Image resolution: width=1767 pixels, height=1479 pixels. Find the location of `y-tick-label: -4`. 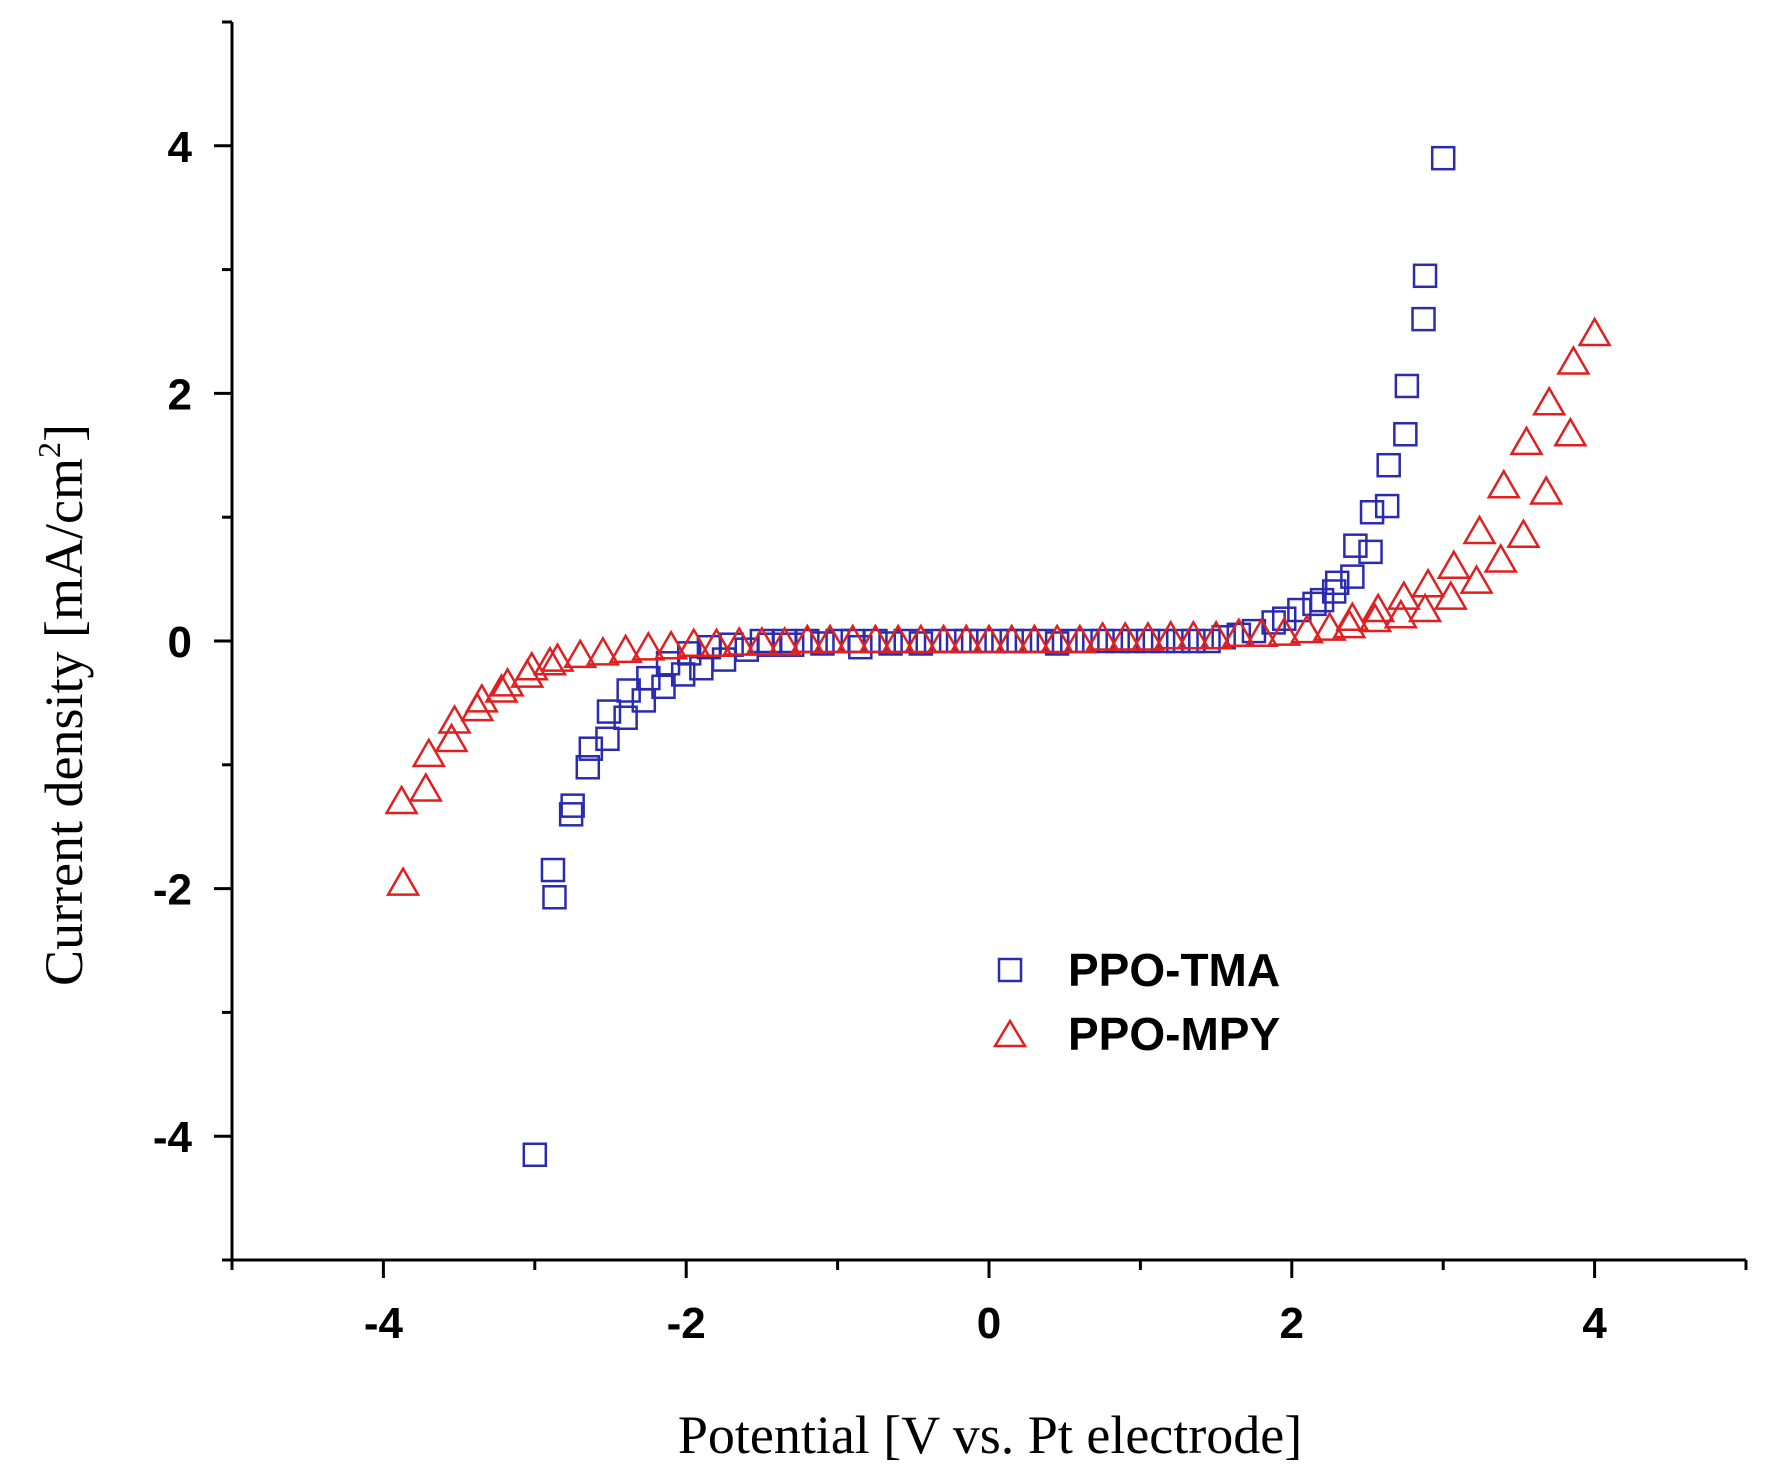

y-tick-label: -4 is located at coordinates (173, 1137).